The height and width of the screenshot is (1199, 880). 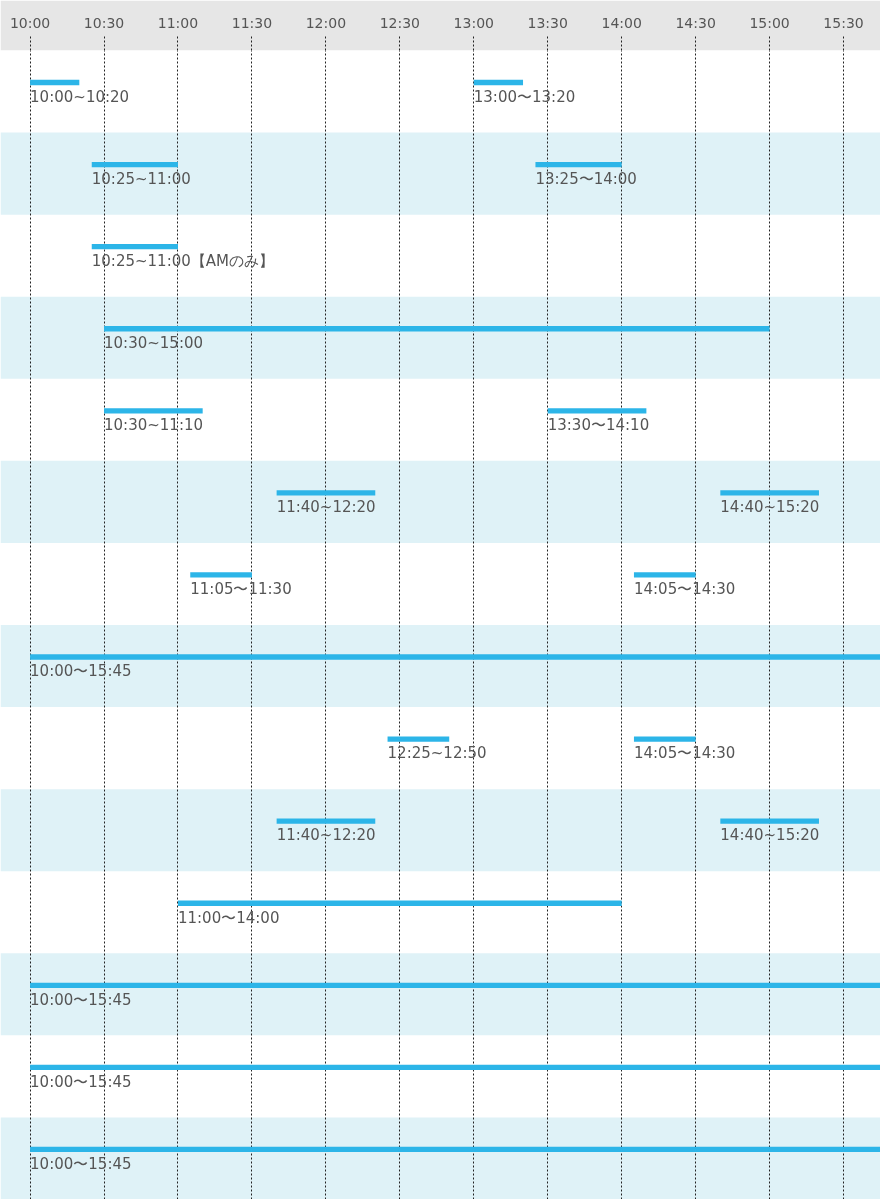 What do you see at coordinates (621, 22) in the screenshot?
I see `x-tick-label: 14:00` at bounding box center [621, 22].